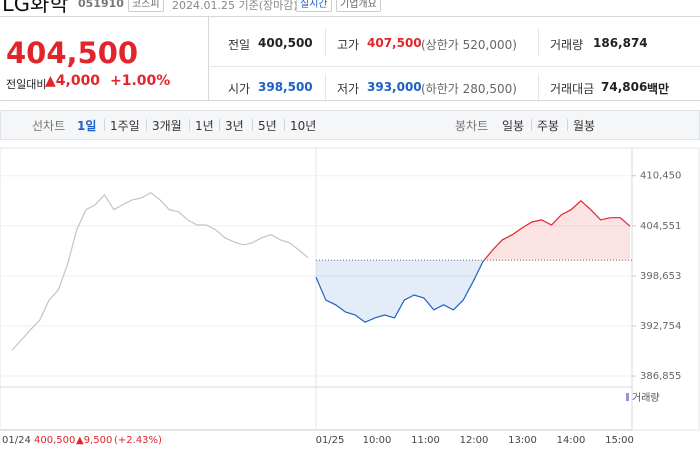  What do you see at coordinates (303, 126) in the screenshot?
I see `period-tab: 10년` at bounding box center [303, 126].